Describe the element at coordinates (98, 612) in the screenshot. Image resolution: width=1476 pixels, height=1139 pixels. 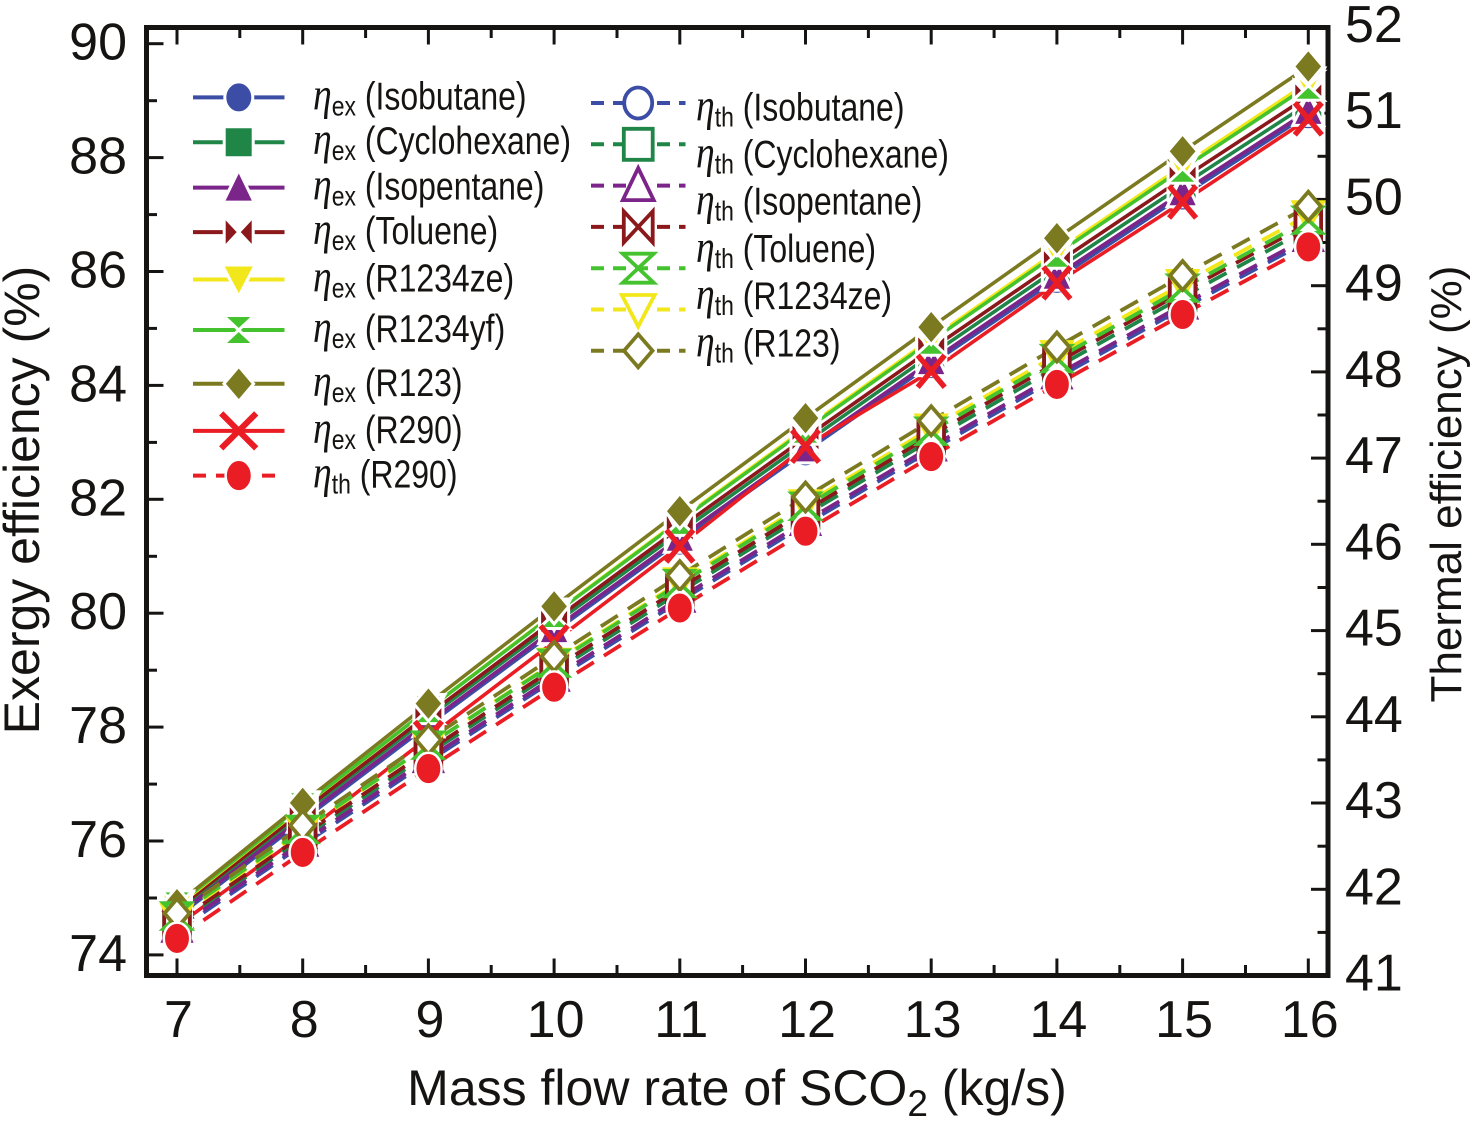
I see `svg-text: 80` at that location.